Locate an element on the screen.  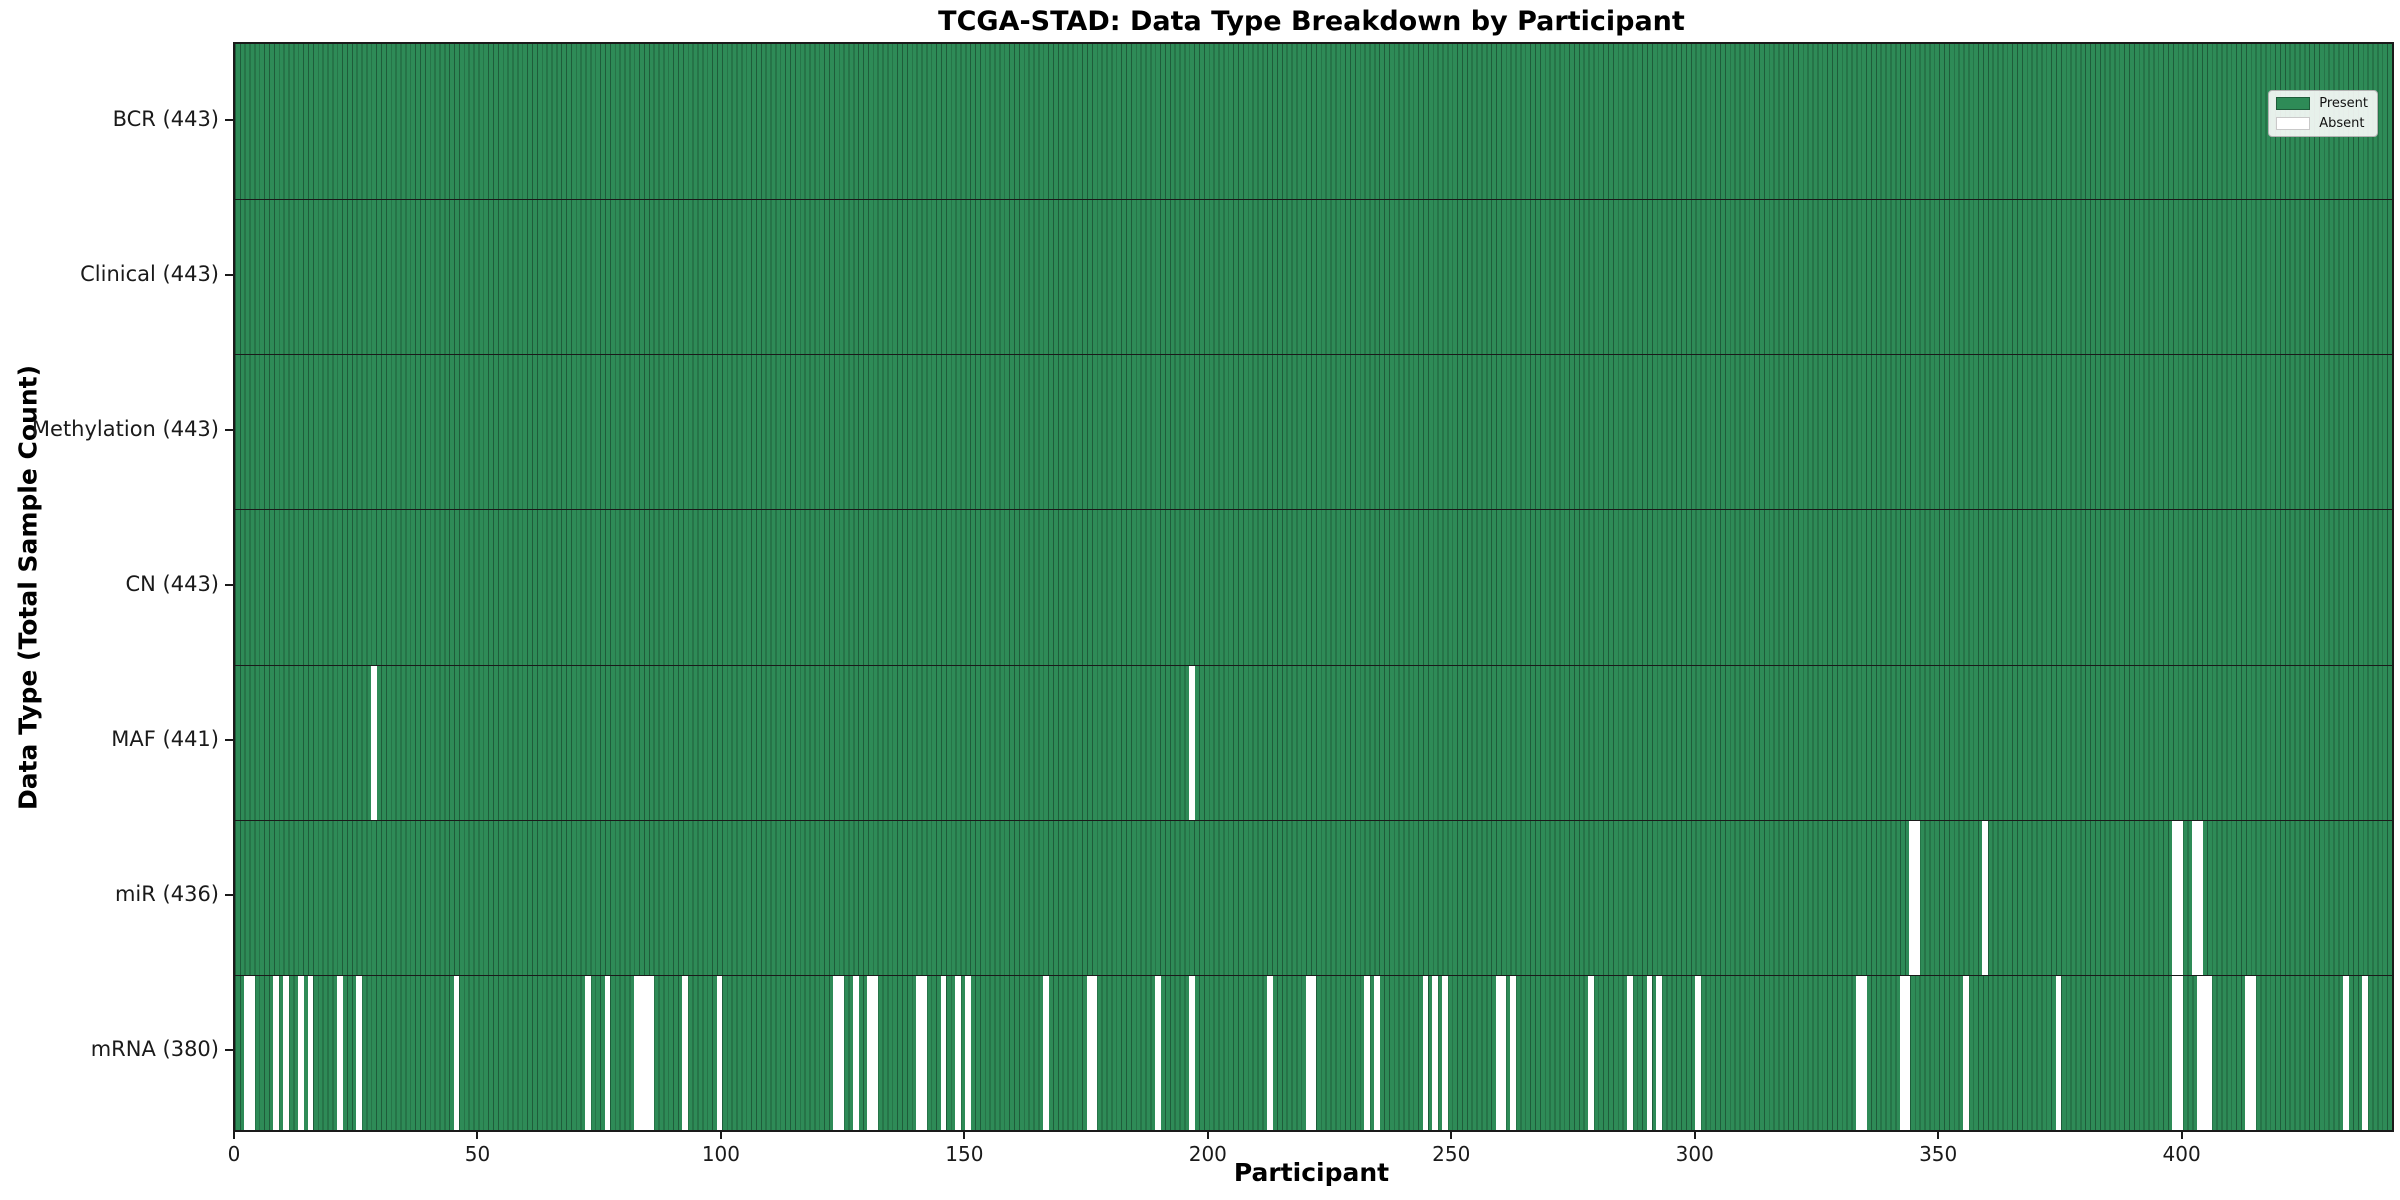
y-tick-label: CN (443) is located at coordinates (172, 584).